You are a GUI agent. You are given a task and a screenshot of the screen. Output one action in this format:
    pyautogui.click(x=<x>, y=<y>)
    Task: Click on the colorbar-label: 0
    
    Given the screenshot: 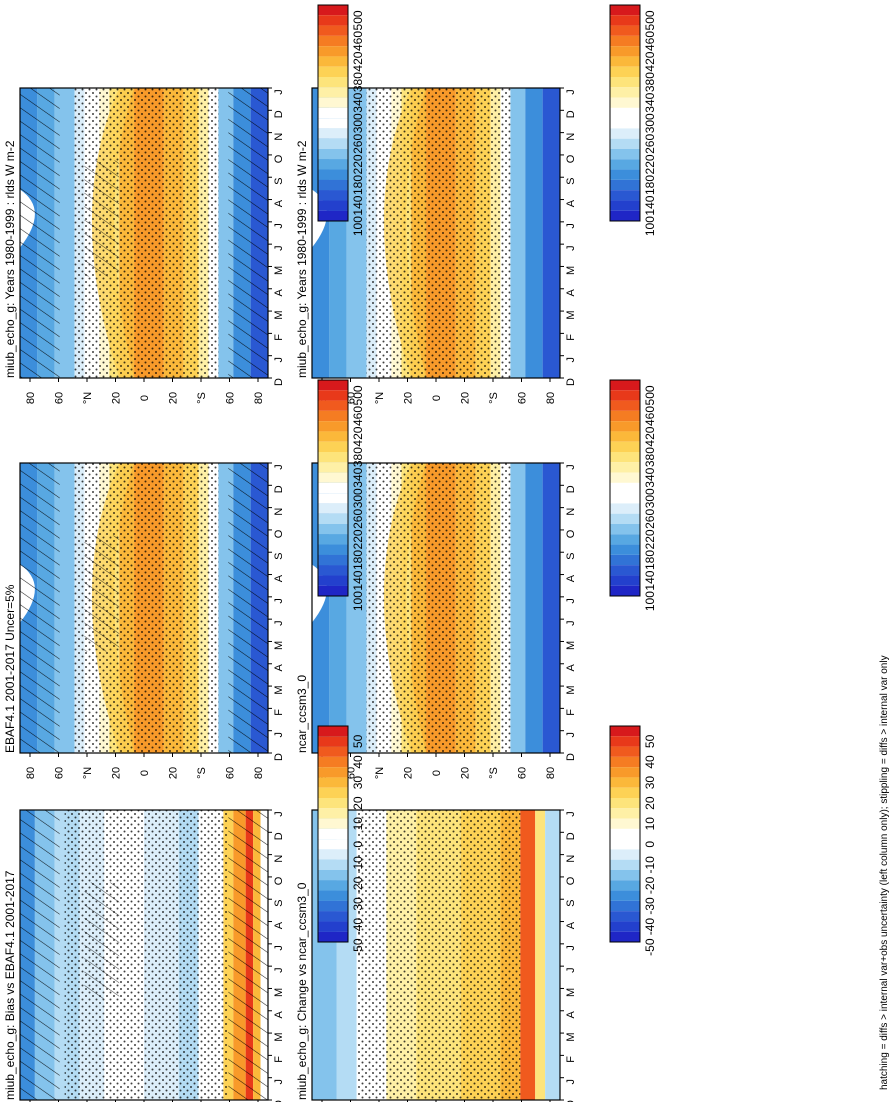 What is the action you would take?
    pyautogui.click(x=358, y=844)
    